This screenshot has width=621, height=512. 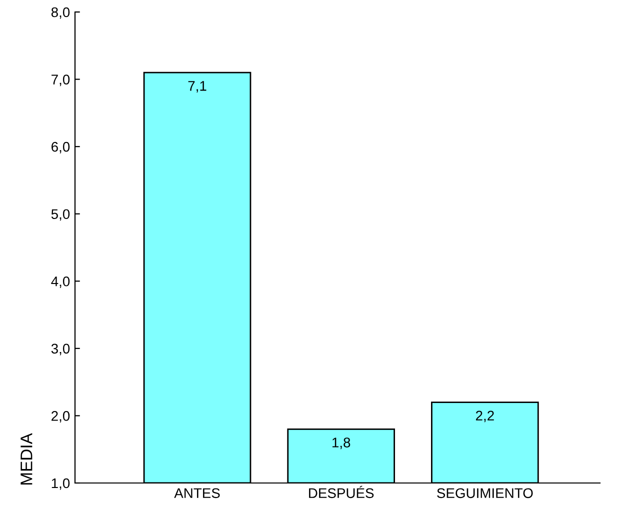 What do you see at coordinates (60, 215) in the screenshot?
I see `y-tick-label: 5,0` at bounding box center [60, 215].